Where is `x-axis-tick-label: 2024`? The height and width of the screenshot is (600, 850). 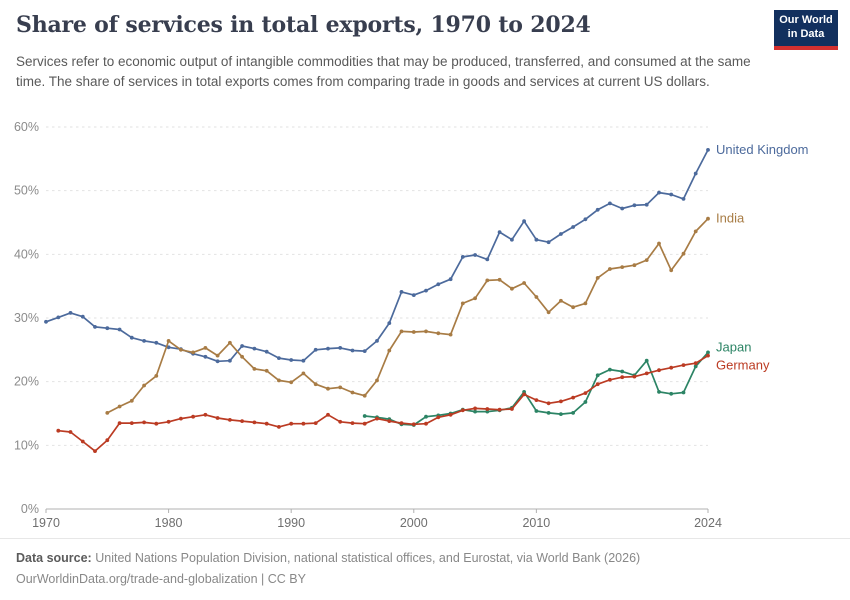 x-axis-tick-label: 2024 is located at coordinates (708, 523).